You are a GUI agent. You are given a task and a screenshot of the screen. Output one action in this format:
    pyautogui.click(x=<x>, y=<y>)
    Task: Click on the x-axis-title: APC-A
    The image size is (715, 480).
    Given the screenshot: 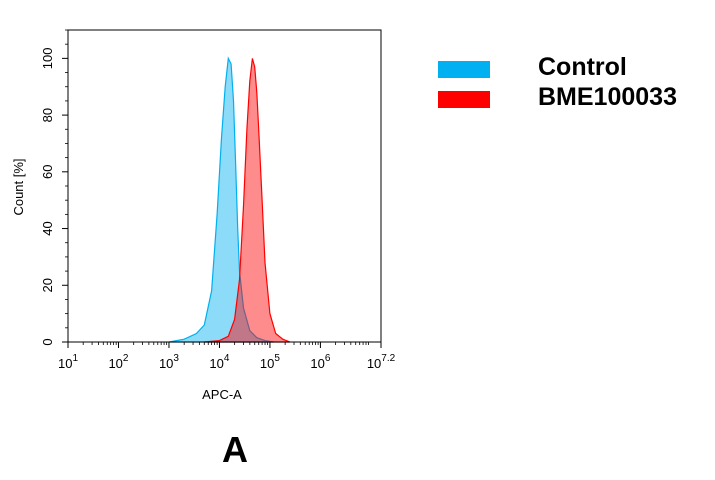 What is the action you would take?
    pyautogui.click(x=222, y=394)
    